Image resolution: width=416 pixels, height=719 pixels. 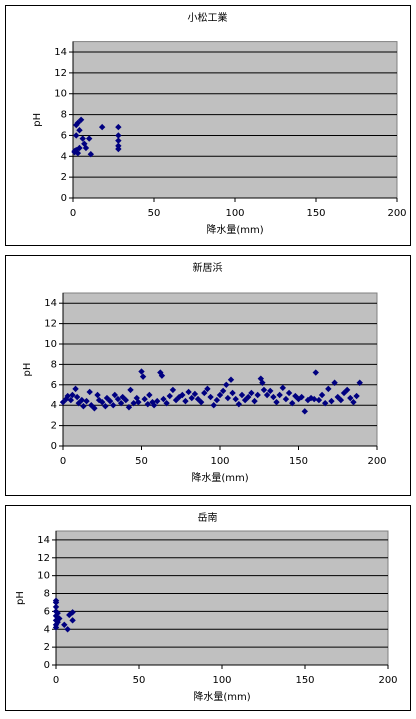 I want to click on chart-title: 小松工業, so click(x=208, y=17).